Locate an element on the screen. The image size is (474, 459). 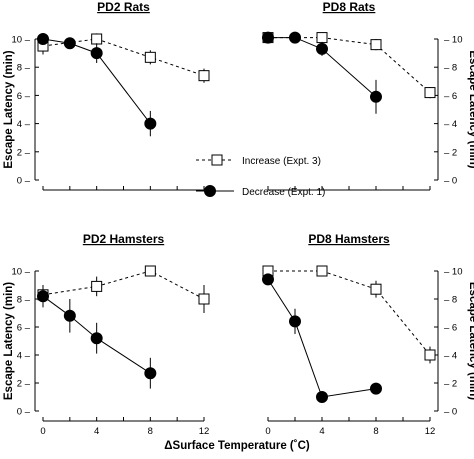
x-axis-label: ΔSurface Temperature (˚C) is located at coordinates (237, 446).